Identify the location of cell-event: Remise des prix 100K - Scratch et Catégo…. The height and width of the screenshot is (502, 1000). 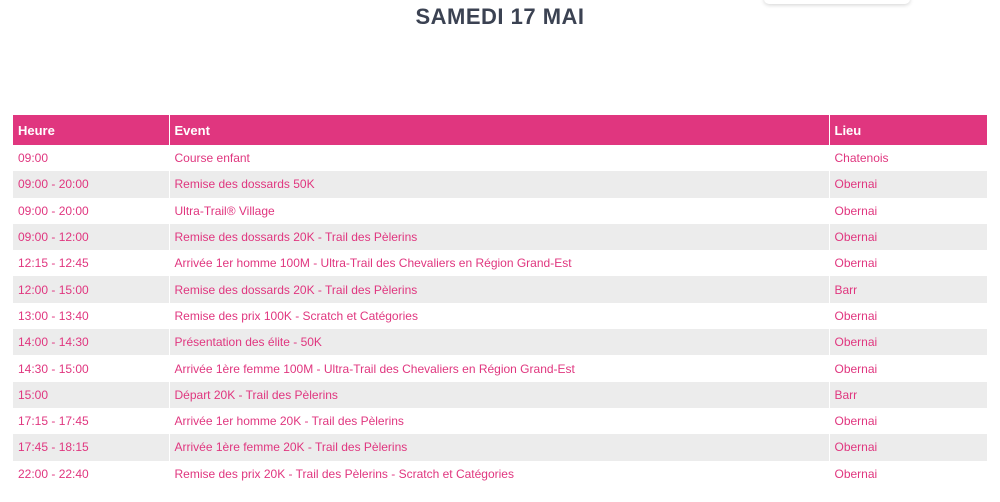
(499, 316).